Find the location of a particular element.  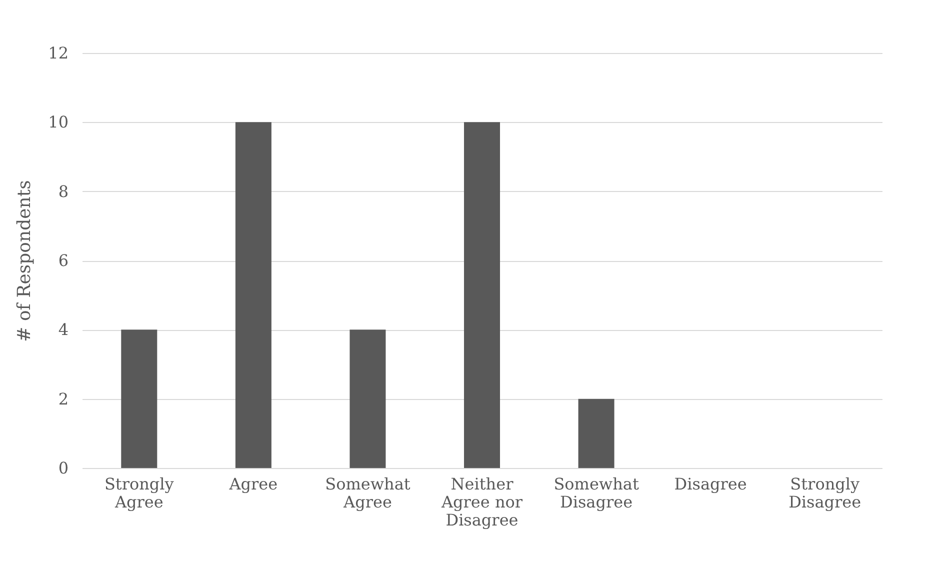

x-tick-label: Somewhat Agree is located at coordinates (368, 493).